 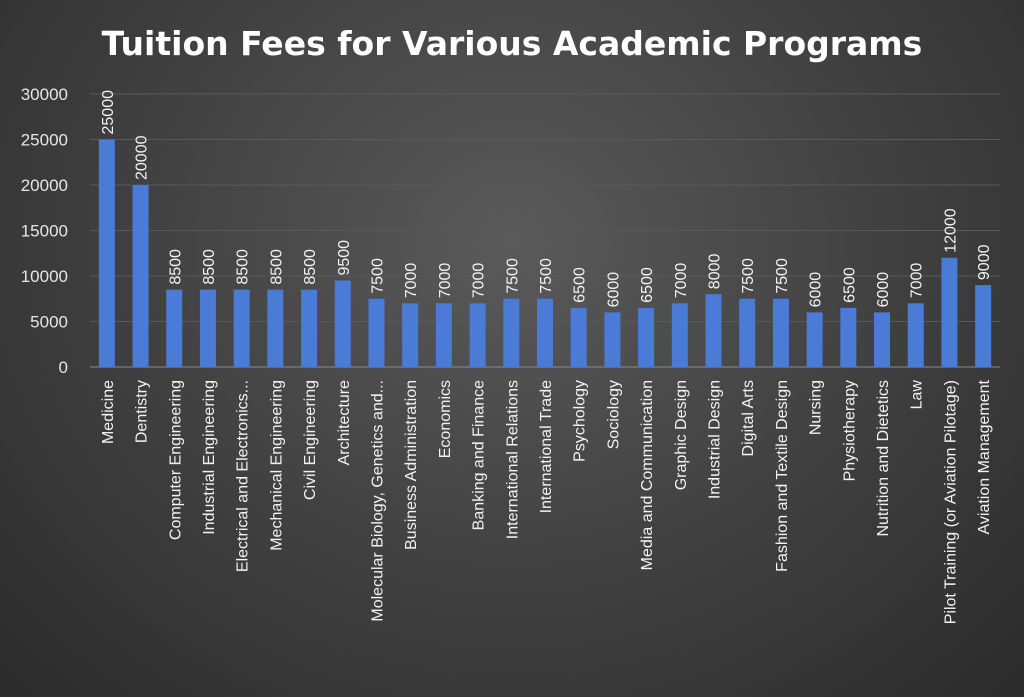 I want to click on x-tick-label: Business Administration, so click(x=411, y=465).